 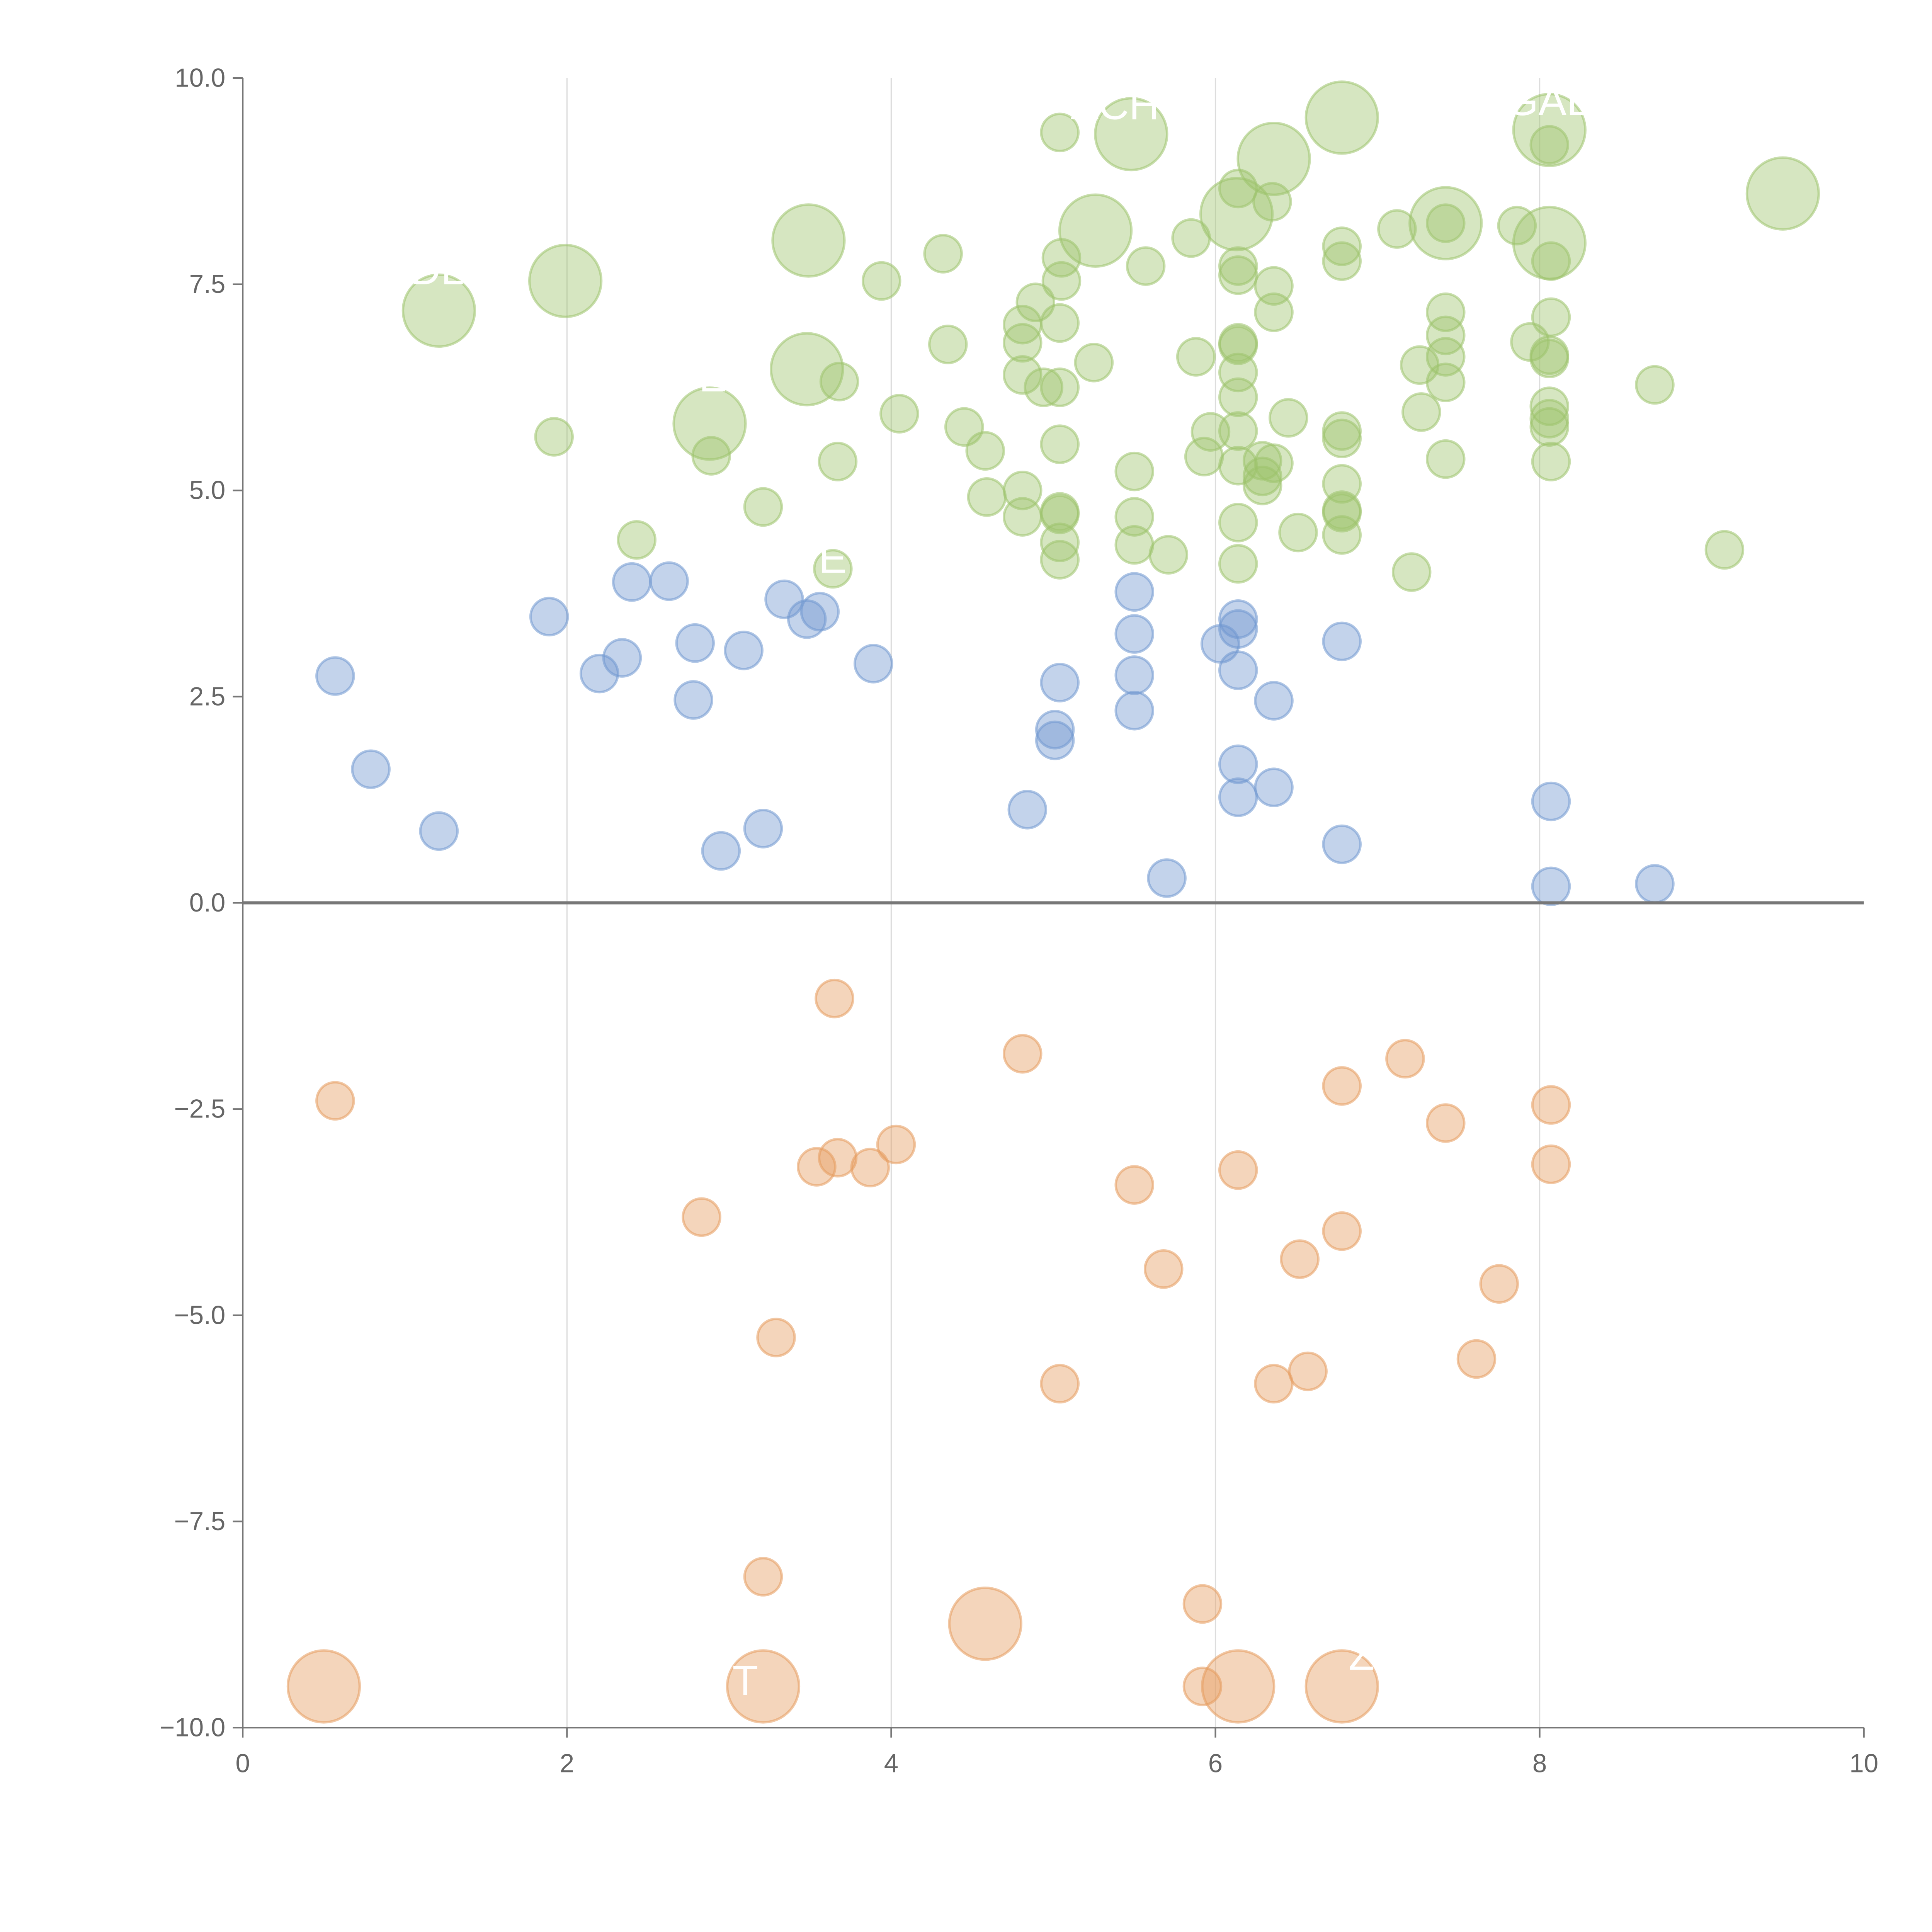 What do you see at coordinates (1540, 1764) in the screenshot?
I see `x-tick-label: 8` at bounding box center [1540, 1764].